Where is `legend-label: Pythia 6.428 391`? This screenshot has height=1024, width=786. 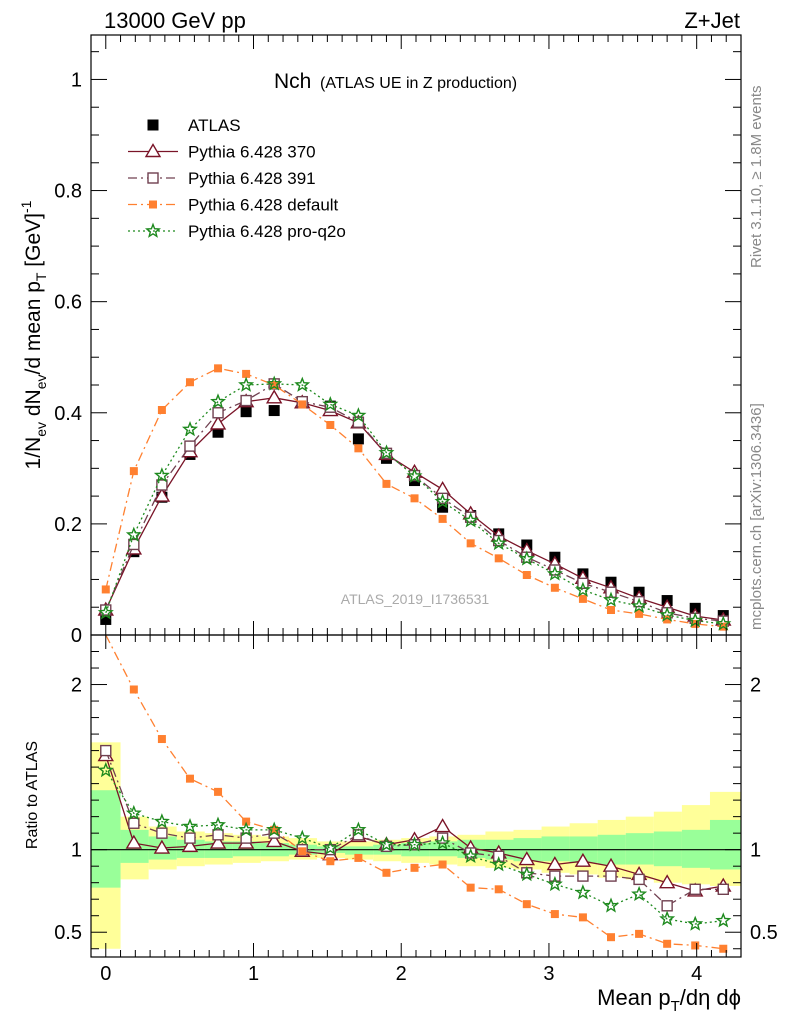 legend-label: Pythia 6.428 391 is located at coordinates (252, 178).